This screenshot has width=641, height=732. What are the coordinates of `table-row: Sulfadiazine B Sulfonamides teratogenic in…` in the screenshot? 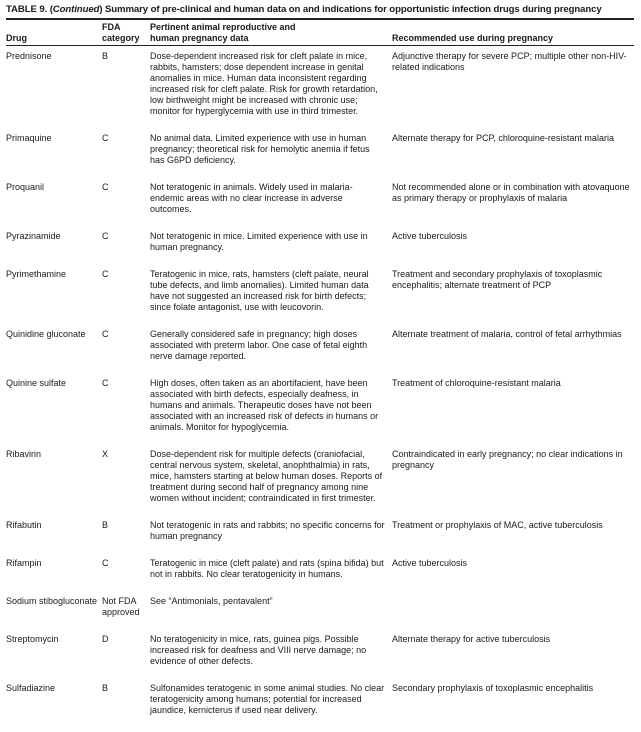 It's located at (320, 707).